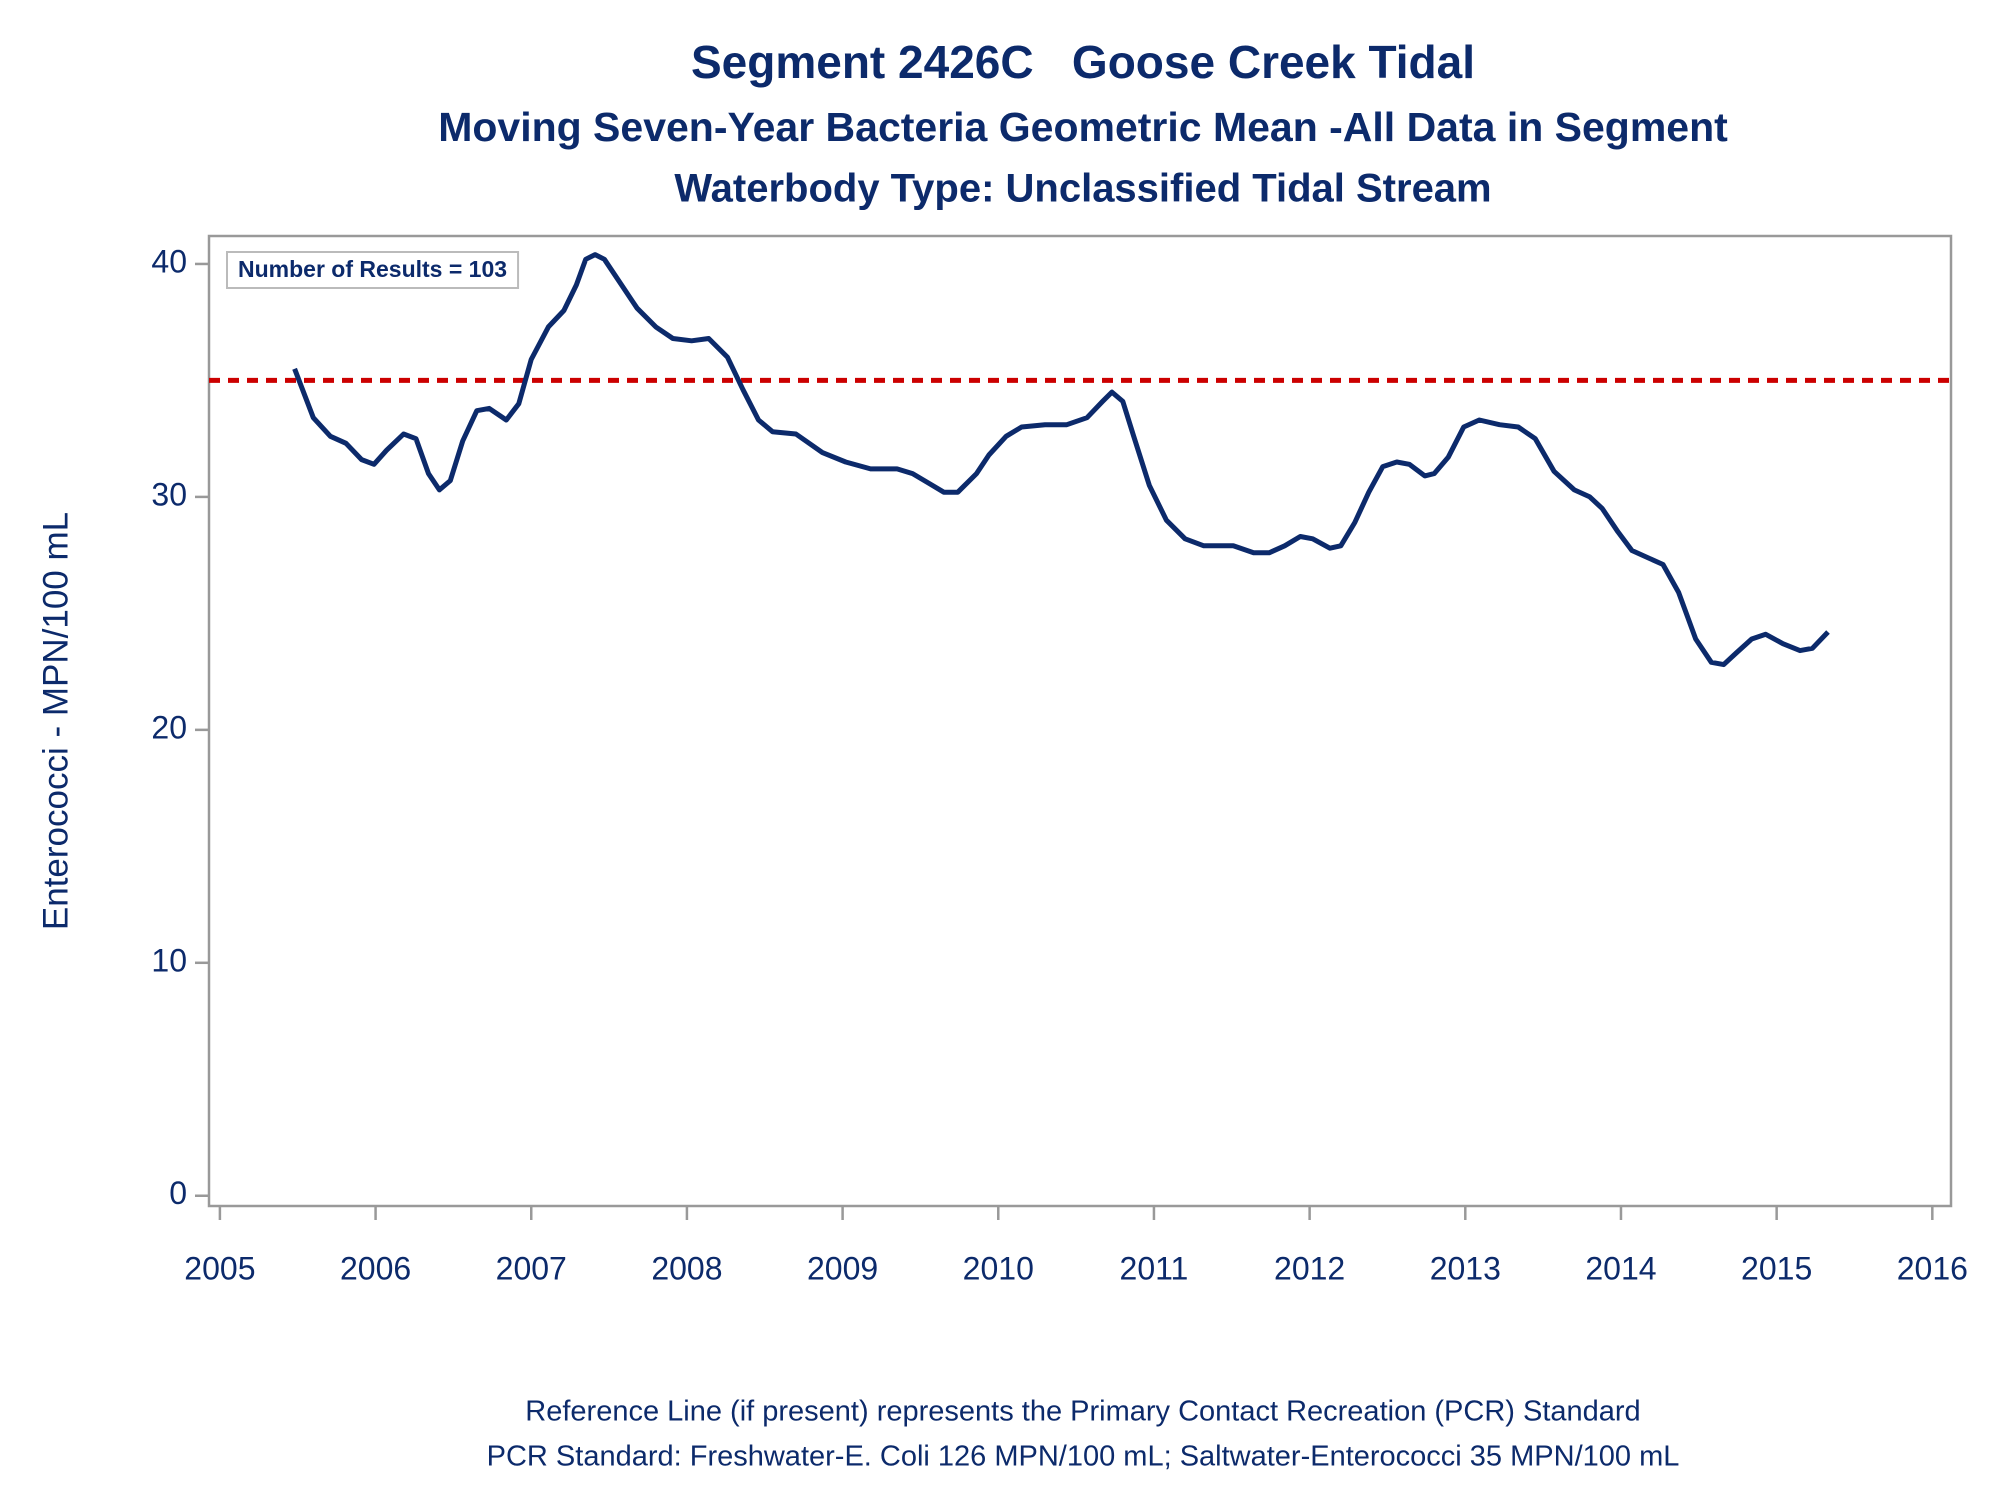 The width and height of the screenshot is (2000, 1500). Describe the element at coordinates (1154, 1268) in the screenshot. I see `x-tick-label: 2011` at that location.